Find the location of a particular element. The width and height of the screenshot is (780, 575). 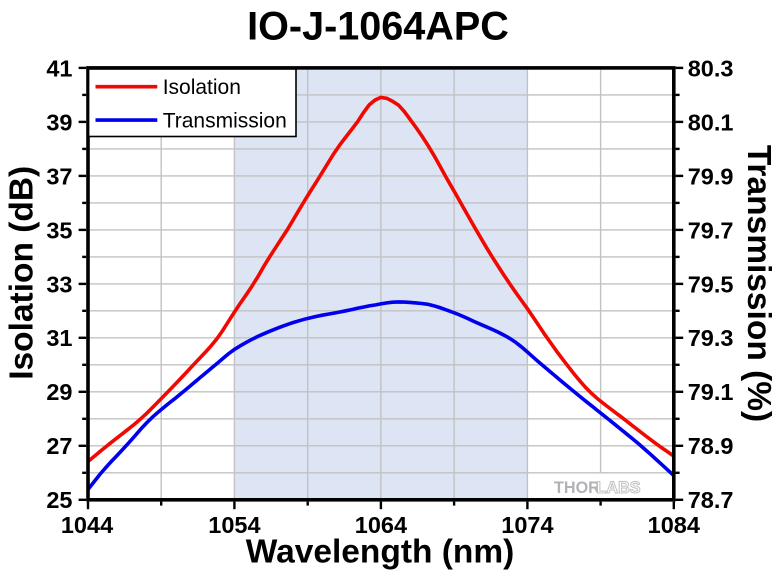

svg-text: 79.7 is located at coordinates (711, 230).